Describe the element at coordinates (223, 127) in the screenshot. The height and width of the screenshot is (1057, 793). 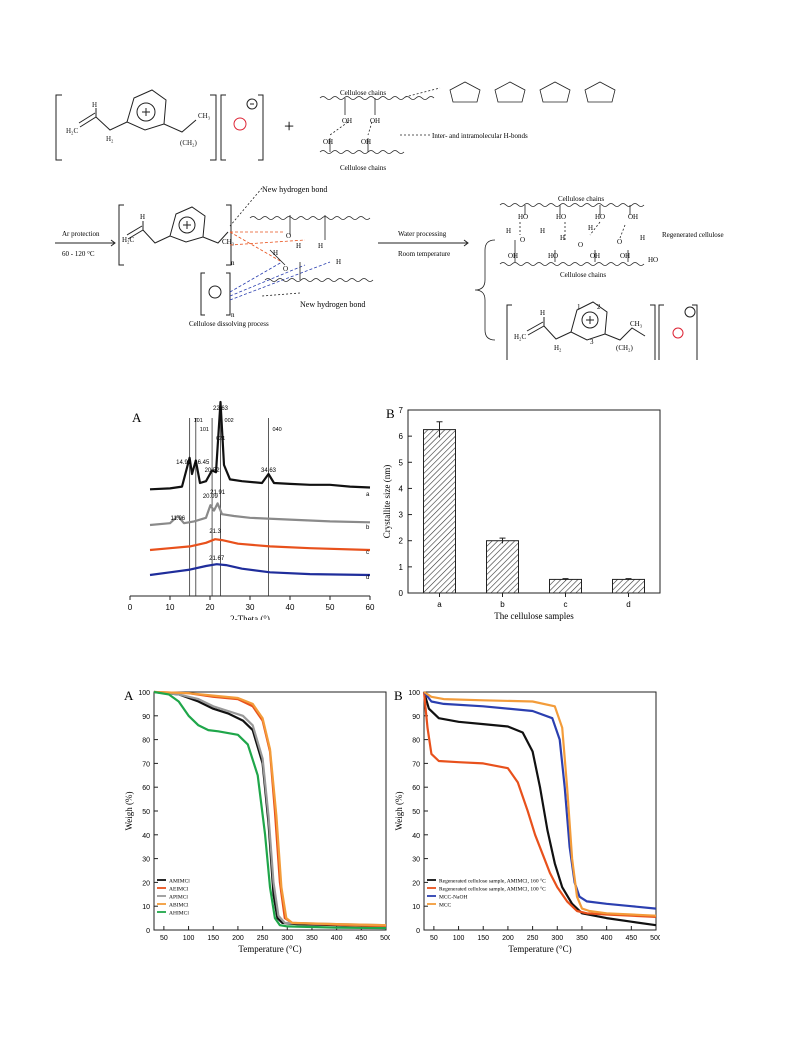
I see `anion-bracket-left` at that location.